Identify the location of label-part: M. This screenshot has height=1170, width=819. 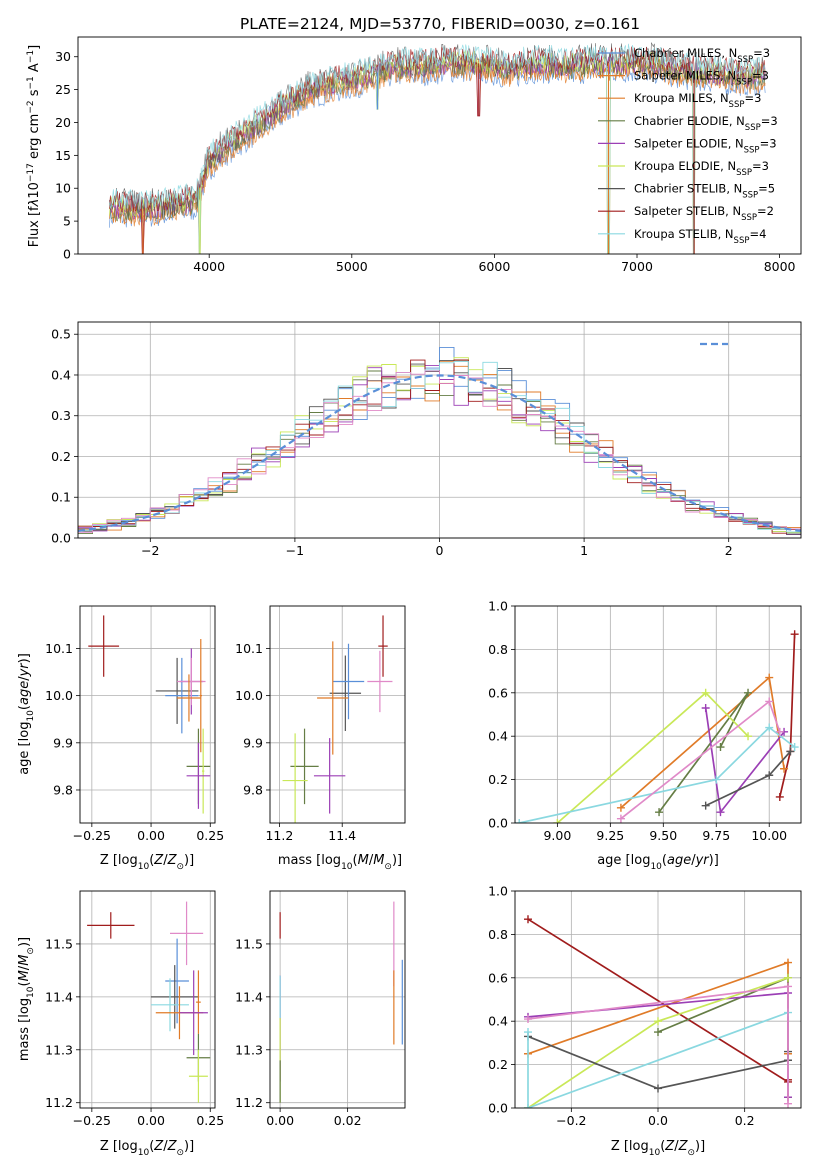
(24, 960).